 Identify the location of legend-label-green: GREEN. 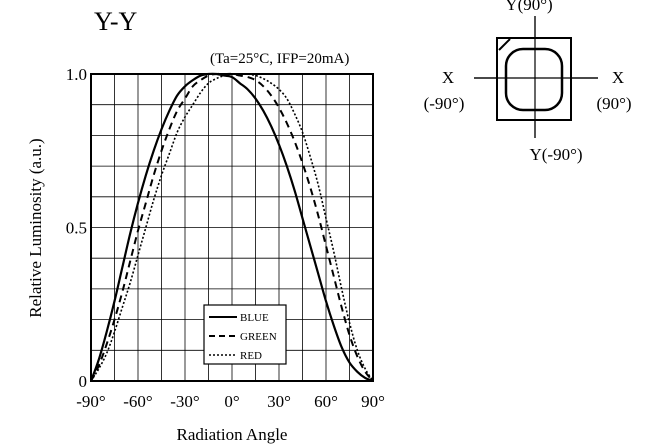
(258, 337).